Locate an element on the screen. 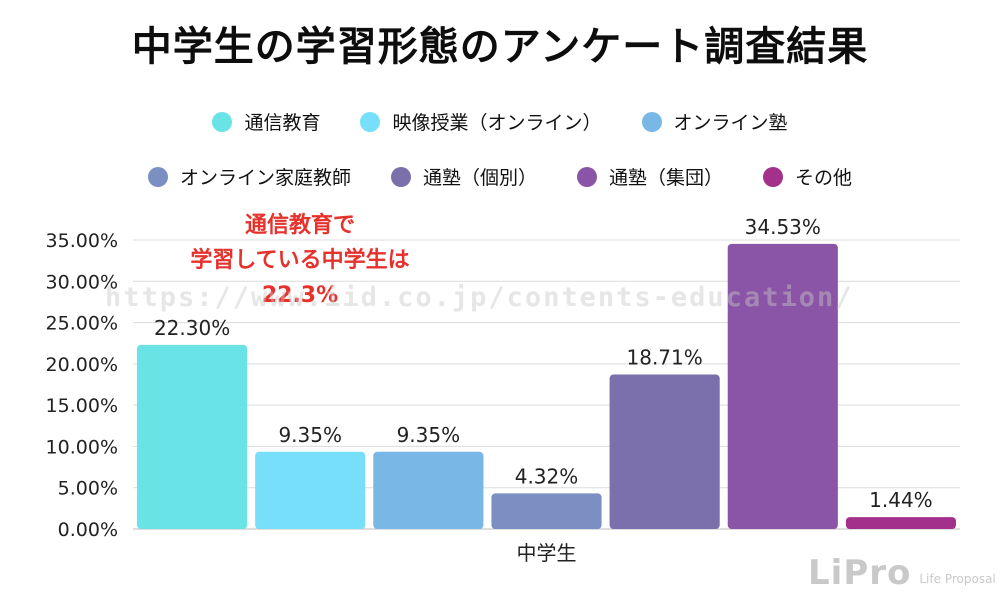  legend-row-1: 通信教育 映像授業（オンライン） オンライン塾 is located at coordinates (500, 121).